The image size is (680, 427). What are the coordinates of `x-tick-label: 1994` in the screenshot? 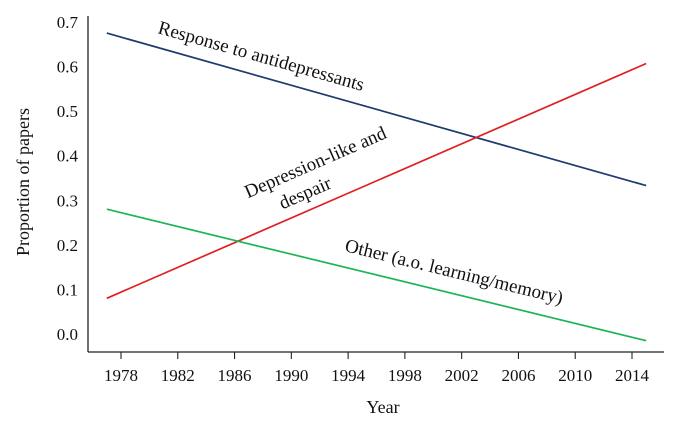 It's located at (348, 375).